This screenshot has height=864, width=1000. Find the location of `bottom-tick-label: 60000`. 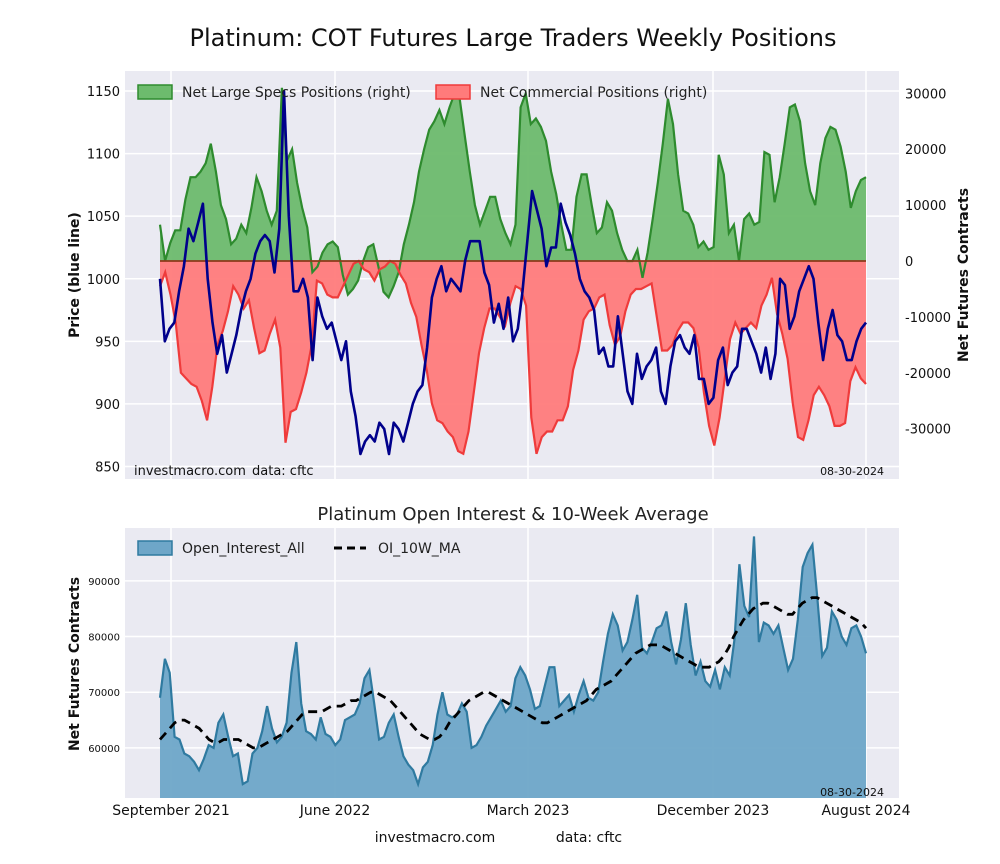

bottom-tick-label: 60000 is located at coordinates (104, 749).